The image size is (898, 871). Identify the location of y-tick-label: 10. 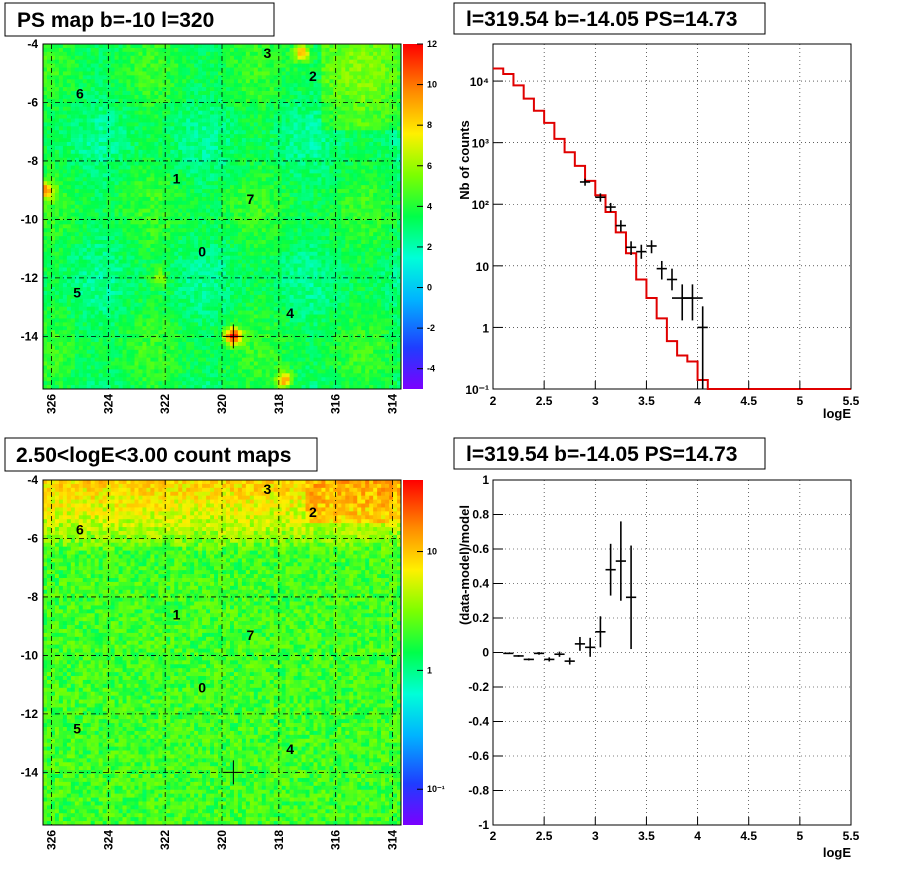
(483, 267).